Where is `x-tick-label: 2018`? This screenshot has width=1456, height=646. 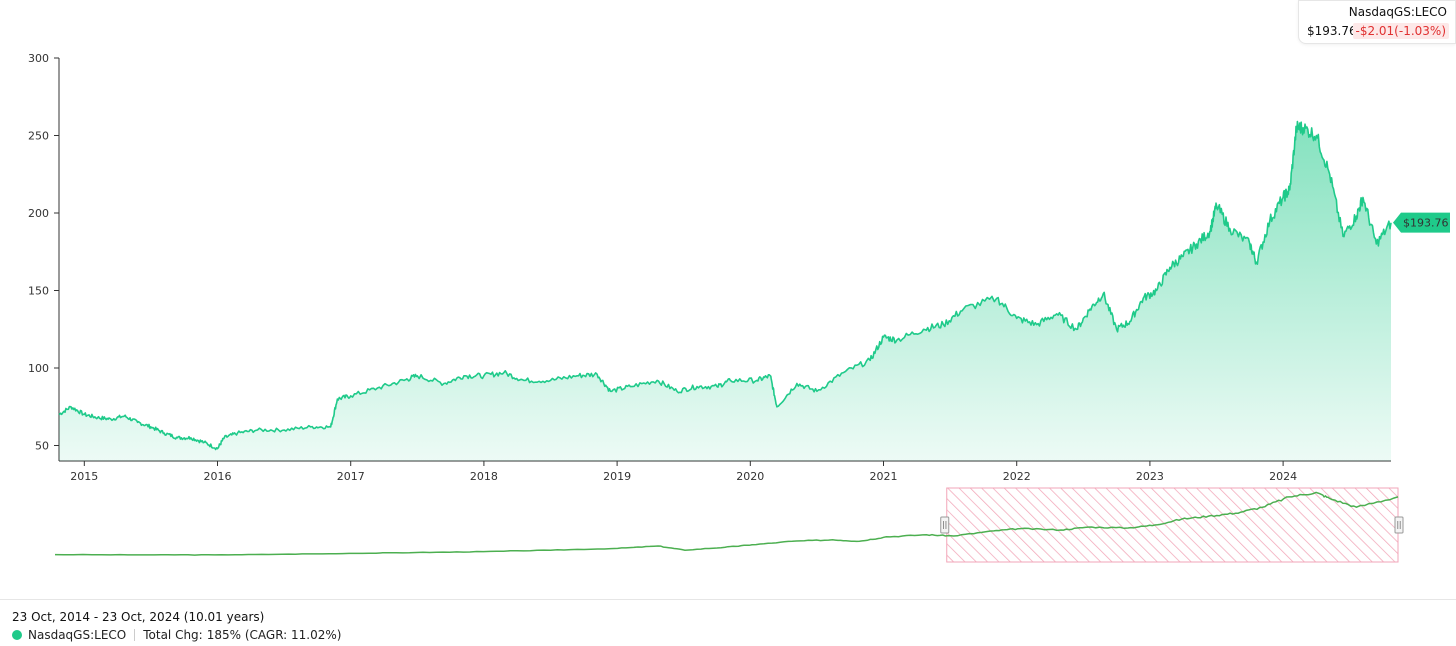 x-tick-label: 2018 is located at coordinates (484, 475).